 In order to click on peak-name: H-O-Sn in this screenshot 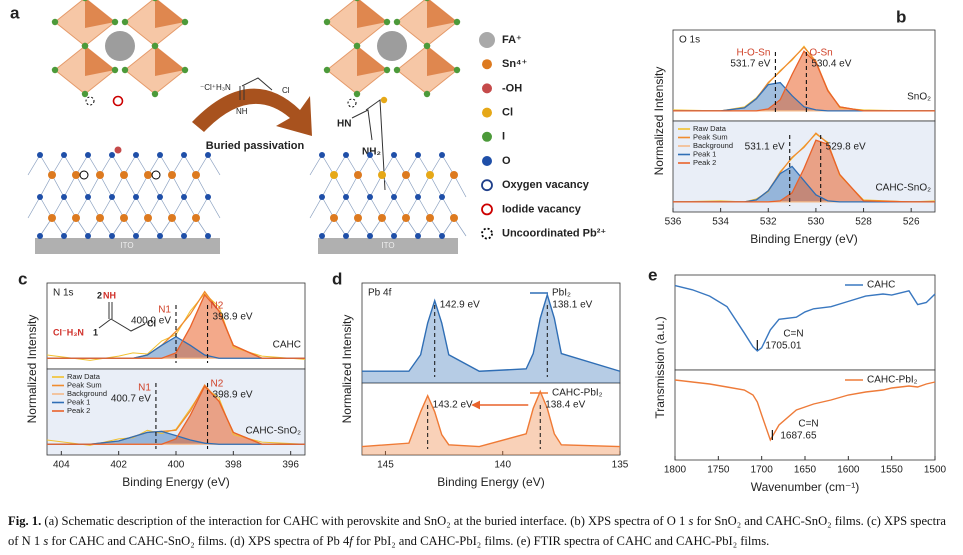, I will do `click(754, 53)`.